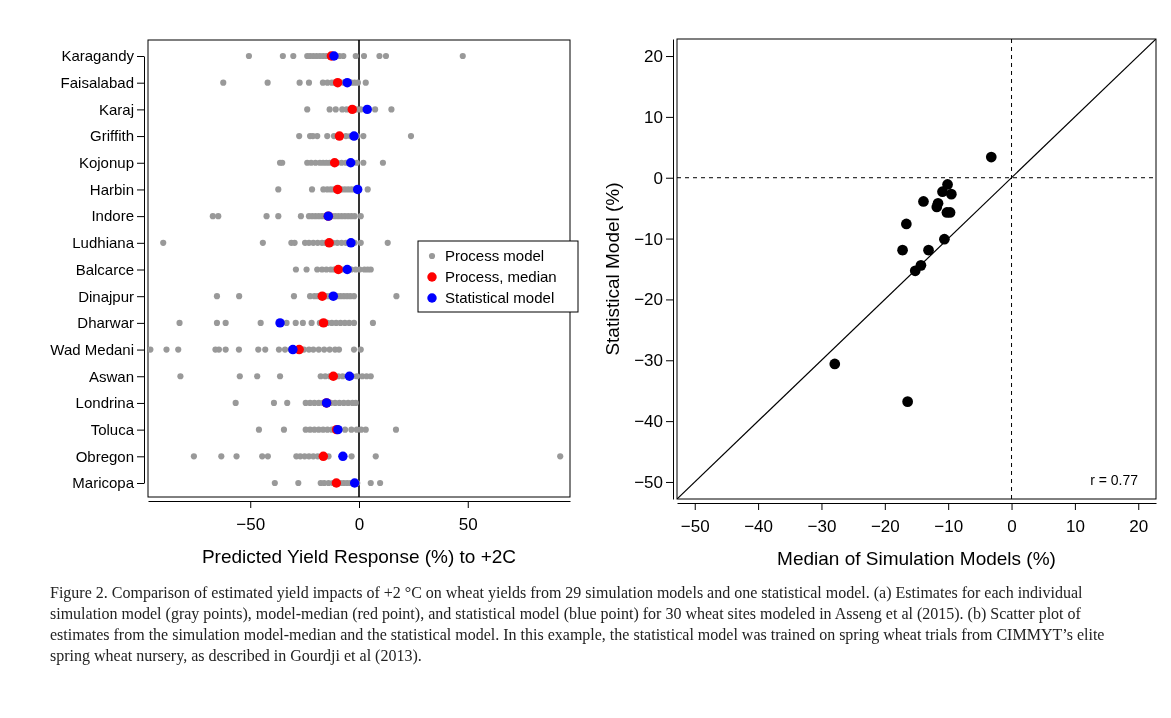 The image size is (1171, 718). Describe the element at coordinates (612, 269) in the screenshot. I see `y-axis-title: Statistical Model (%)` at that location.